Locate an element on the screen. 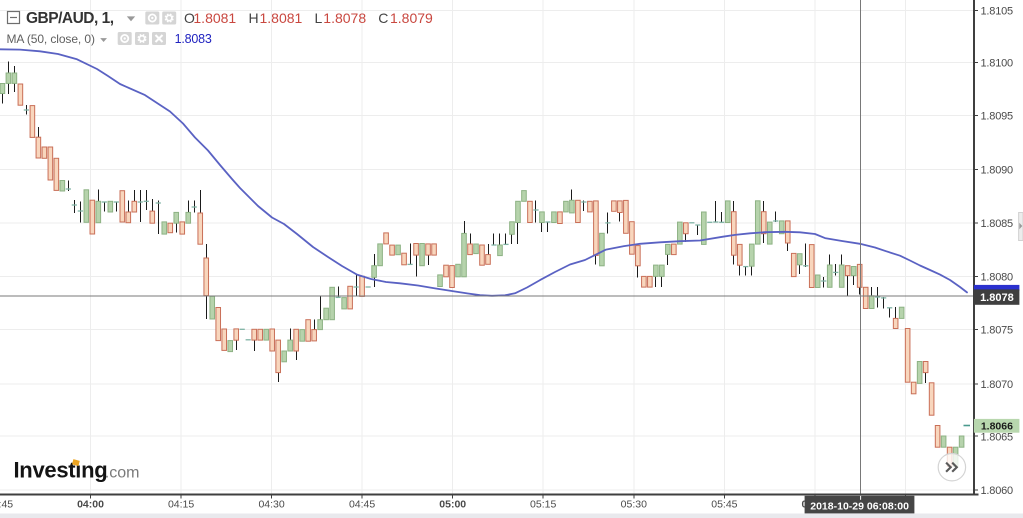  svg-text: O is located at coordinates (189, 18).